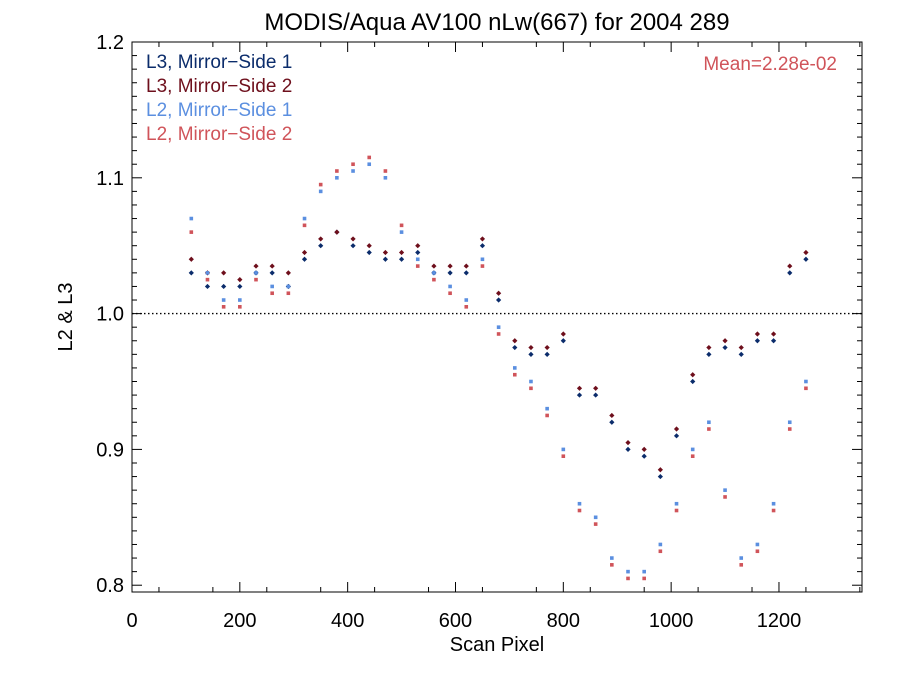 The height and width of the screenshot is (680, 900). Describe the element at coordinates (131, 621) in the screenshot. I see `x-tick-label: 0` at that location.